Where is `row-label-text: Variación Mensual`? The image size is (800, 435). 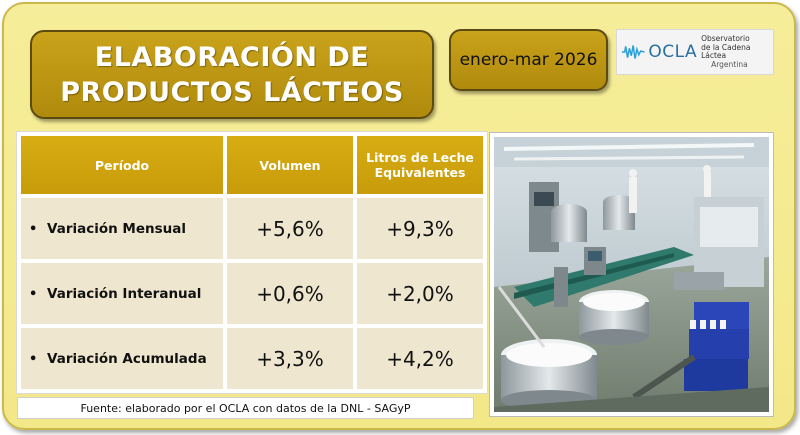 row-label-text: Variación Mensual is located at coordinates (117, 228).